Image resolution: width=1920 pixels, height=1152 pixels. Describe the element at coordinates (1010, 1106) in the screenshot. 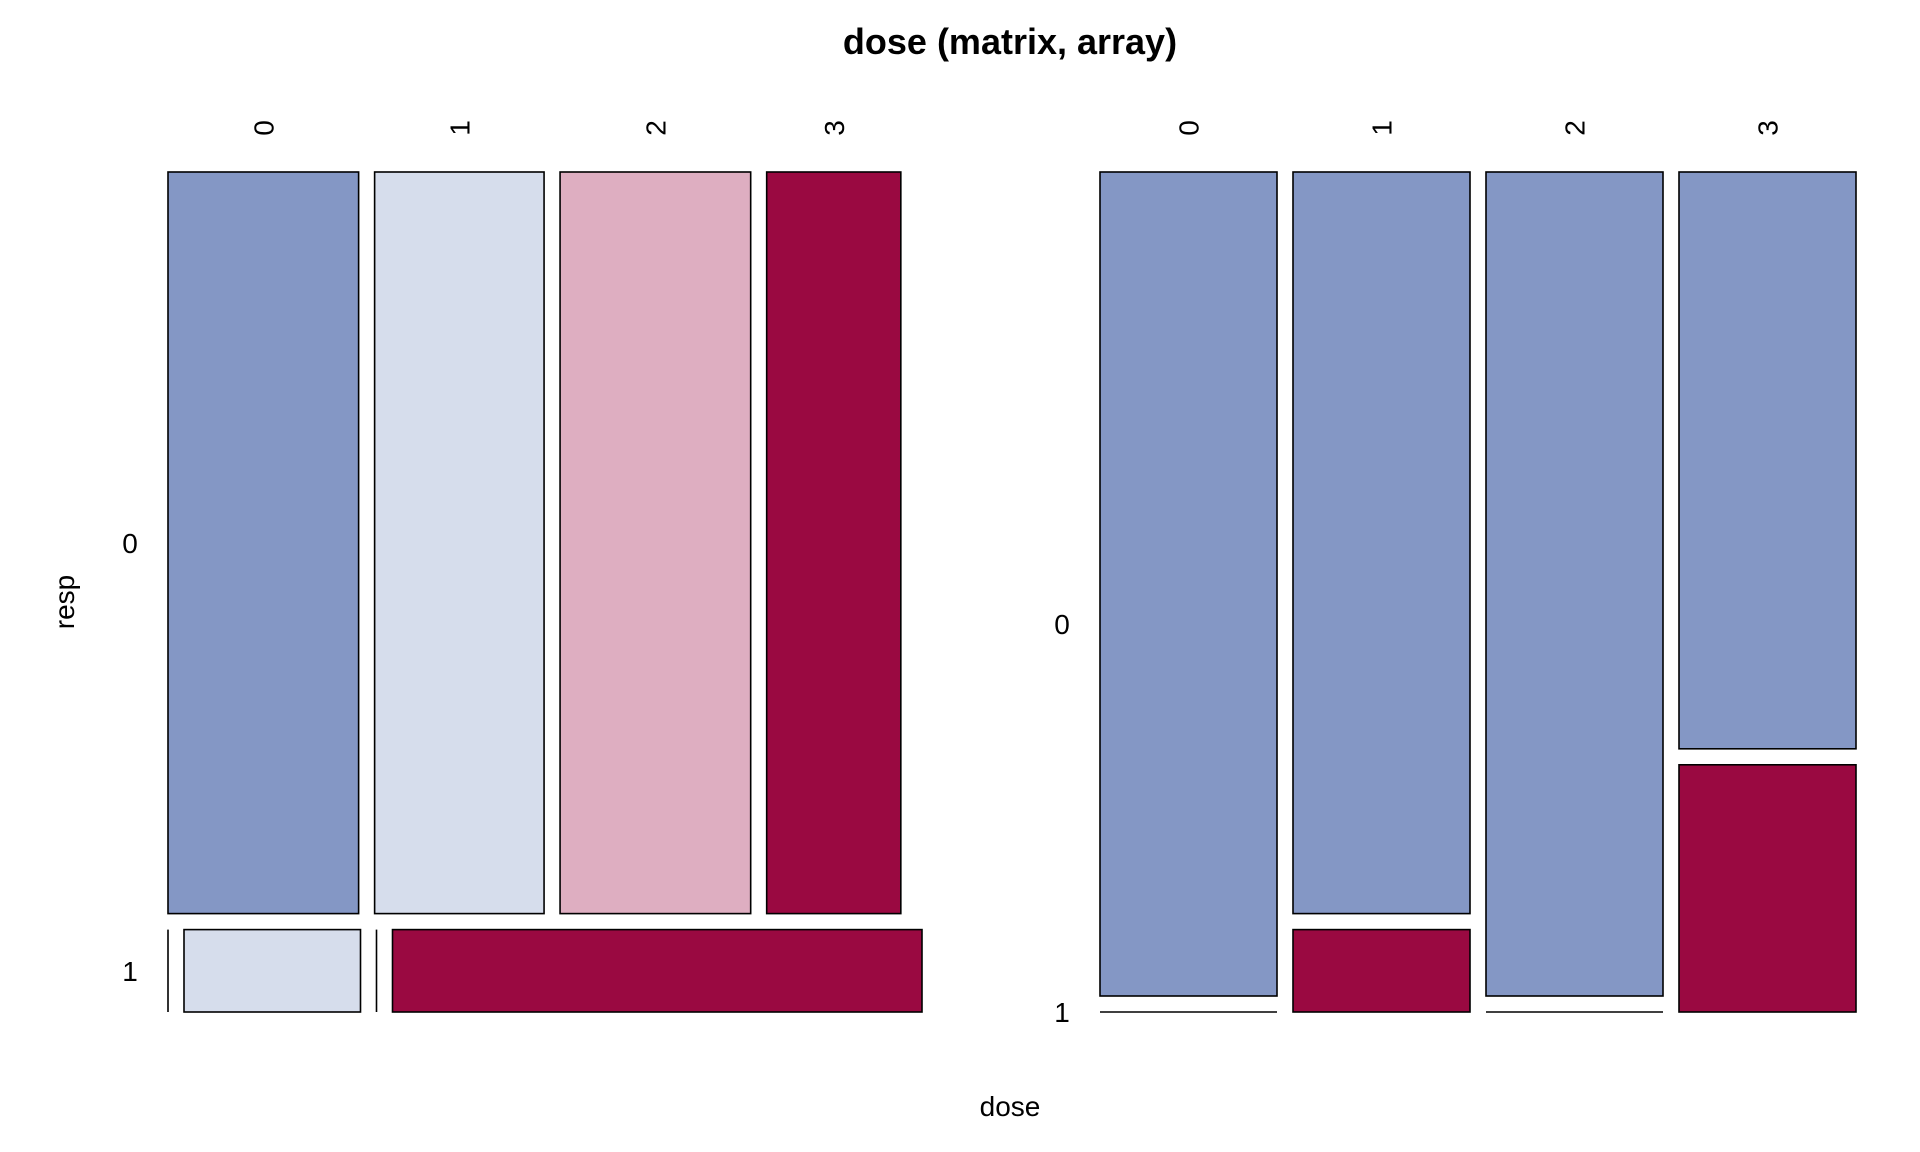

I see `x-axis-label: dose` at that location.